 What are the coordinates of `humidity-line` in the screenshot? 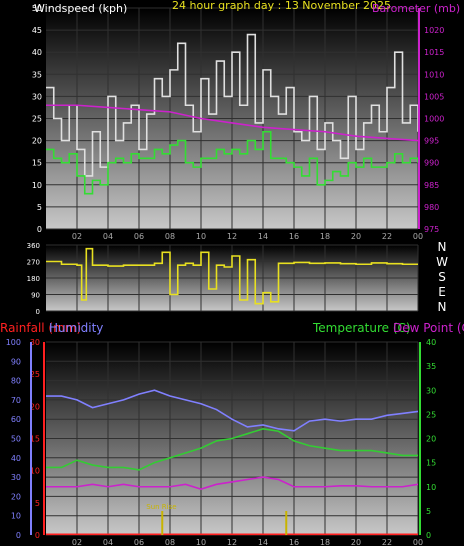 It's located at (232, 410).